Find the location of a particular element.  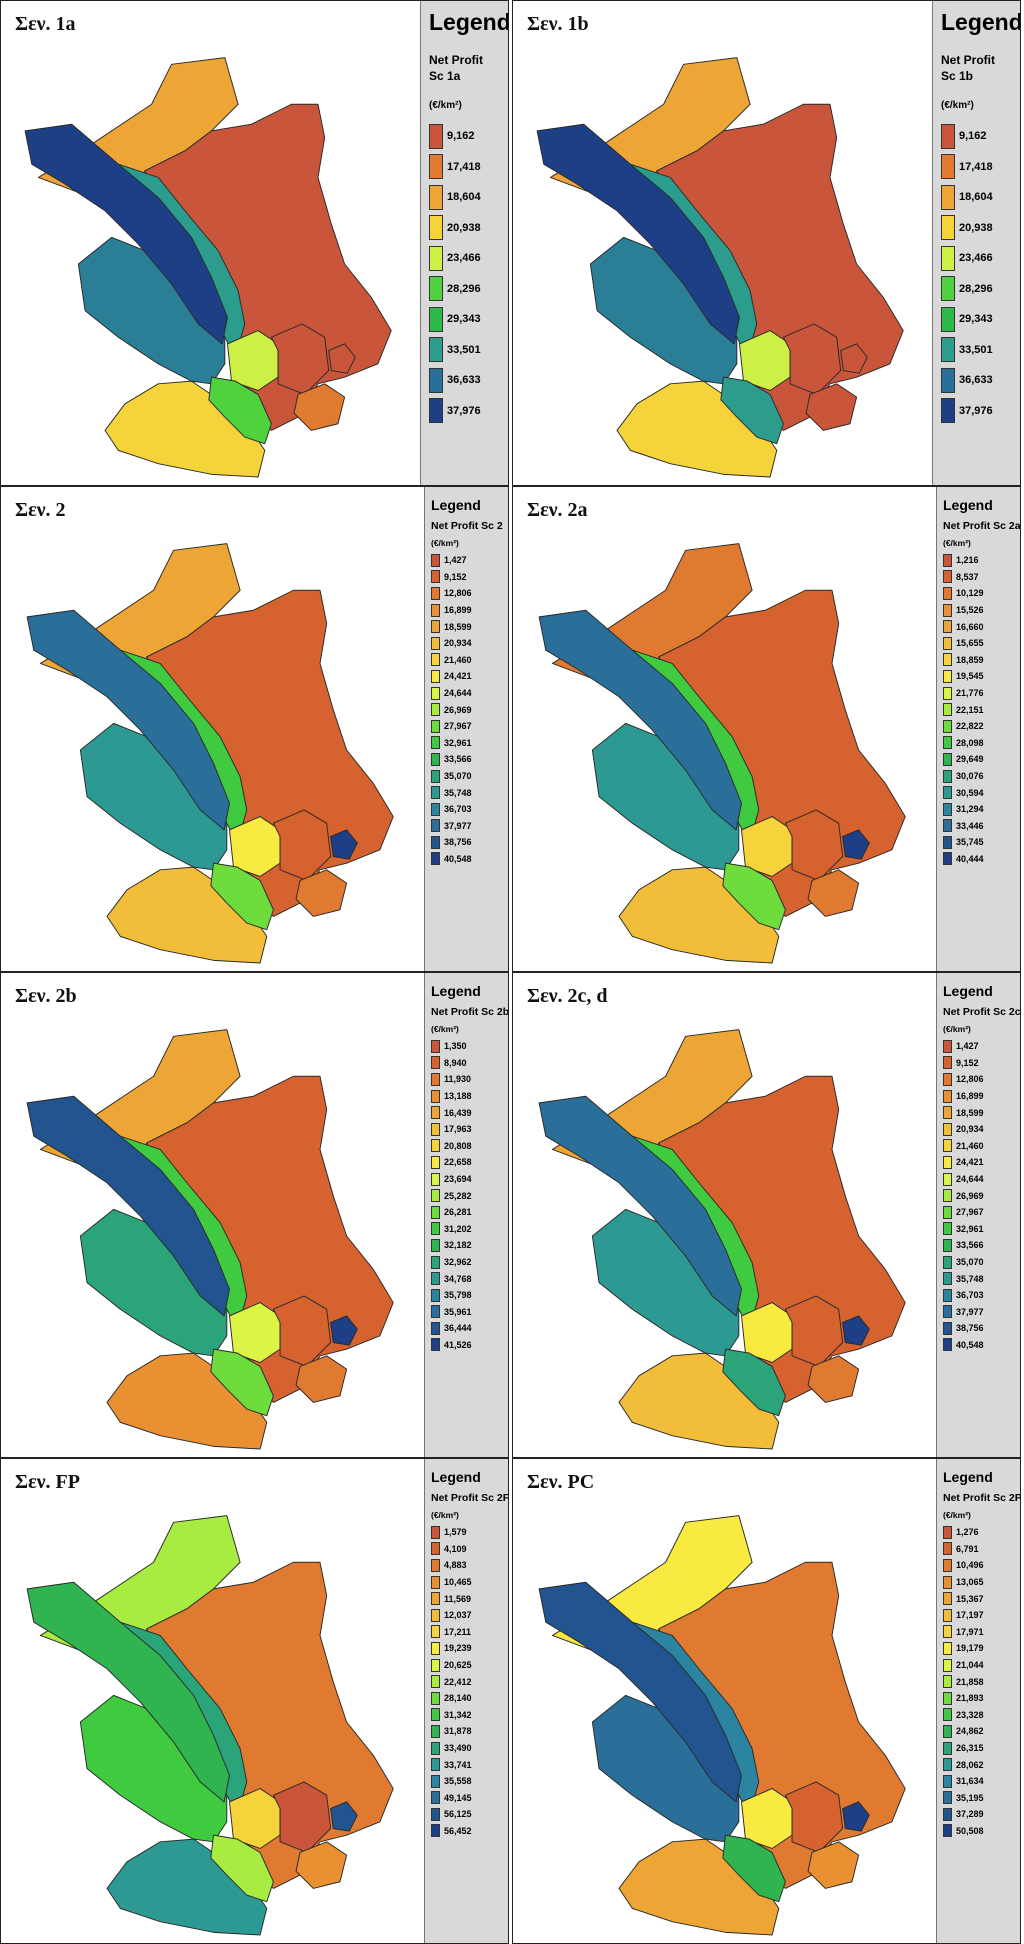

legend-item: 35,070 is located at coordinates (467, 776).